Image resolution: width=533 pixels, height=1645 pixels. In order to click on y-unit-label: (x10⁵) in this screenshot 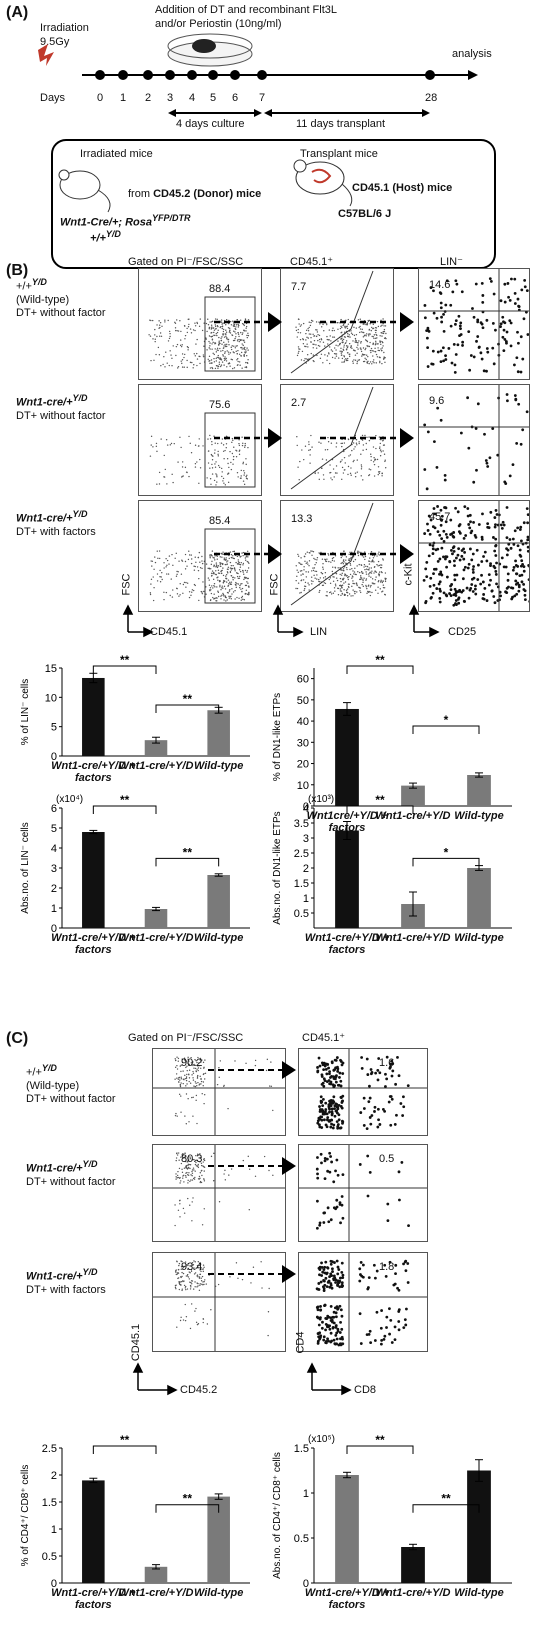, I will do `click(321, 1439)`.